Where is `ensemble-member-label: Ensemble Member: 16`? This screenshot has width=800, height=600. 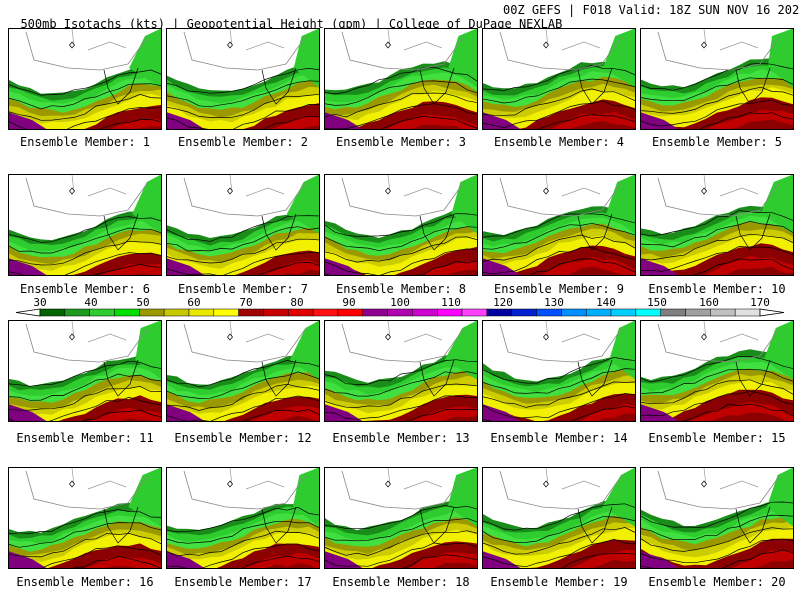 ensemble-member-label: Ensemble Member: 16 is located at coordinates (85, 582).